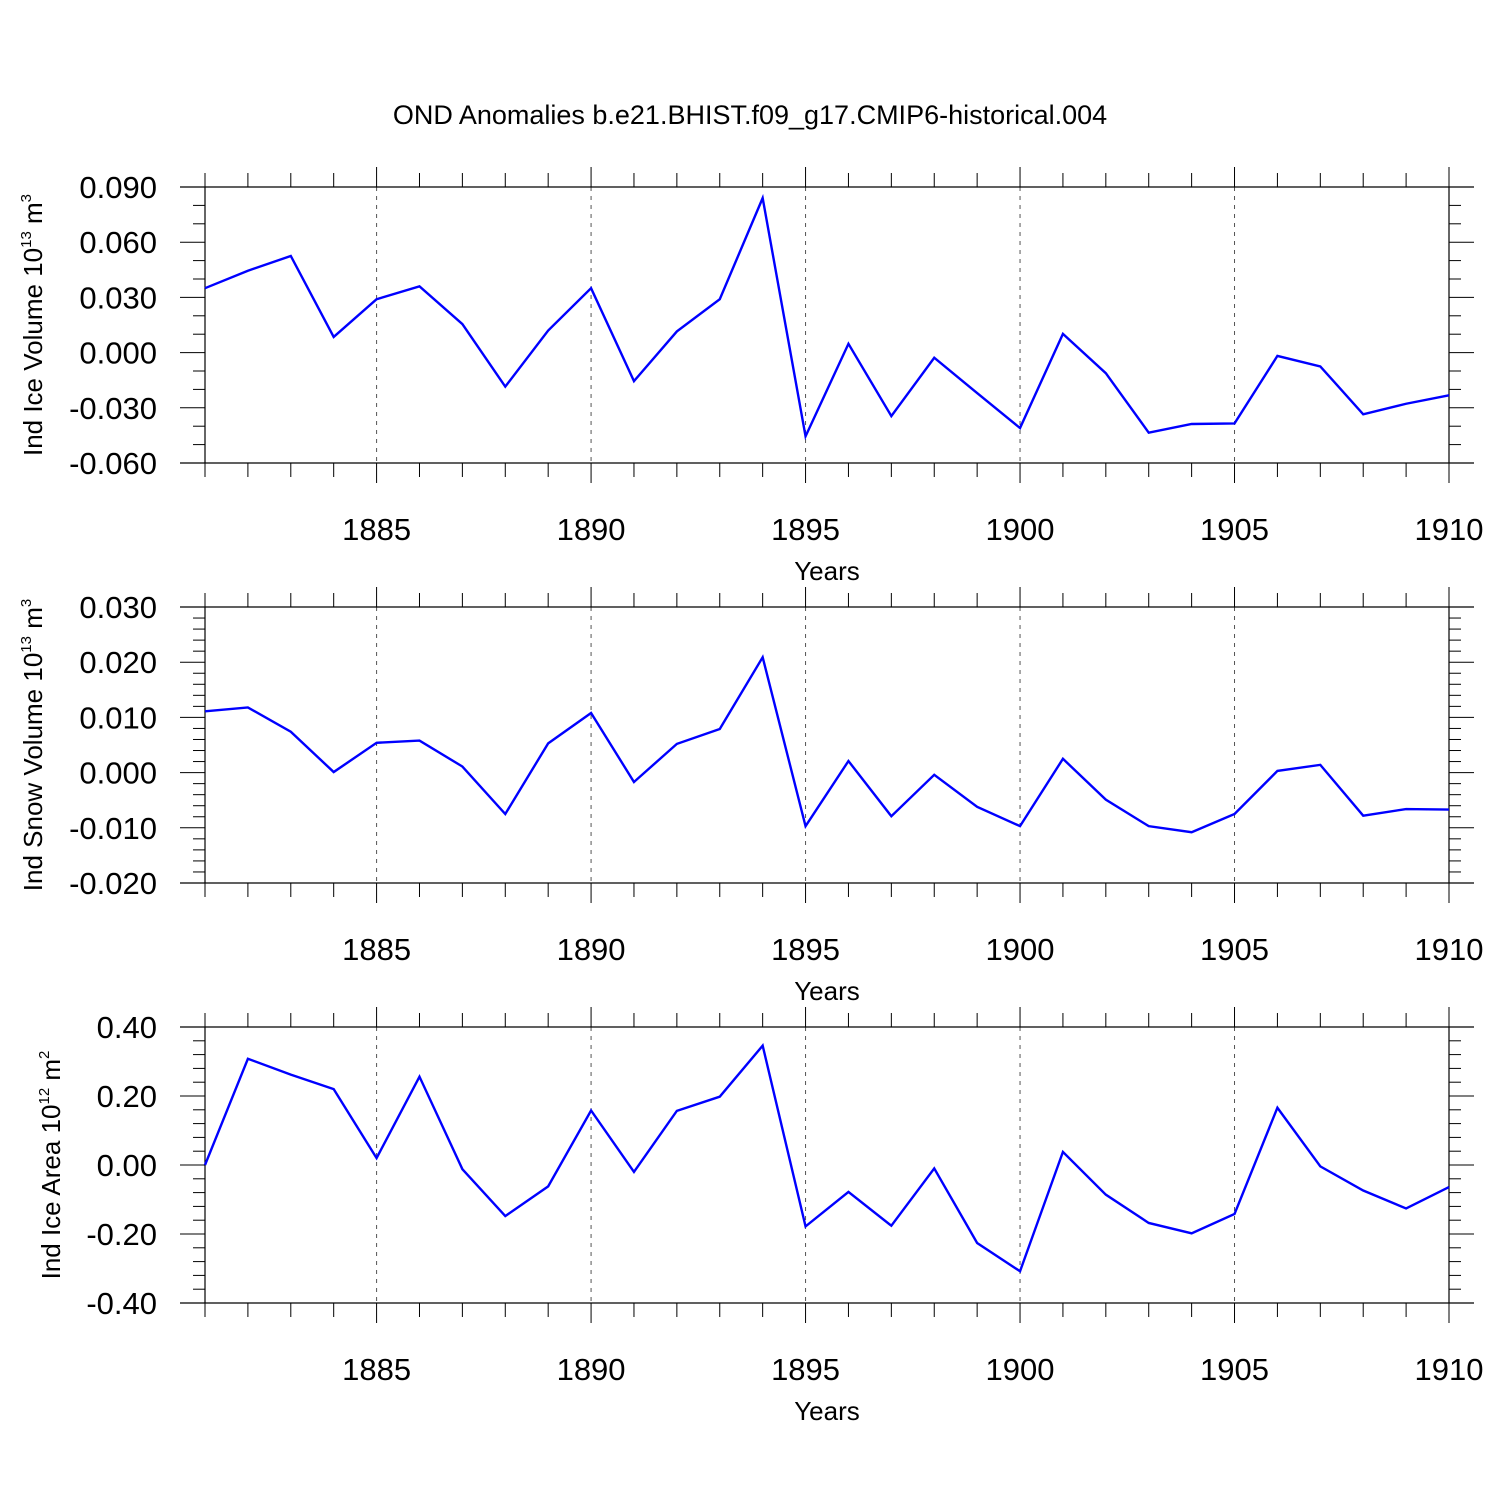 Image resolution: width=1500 pixels, height=1500 pixels. I want to click on ice-area-ytick-label: -0.40, so click(121, 1303).